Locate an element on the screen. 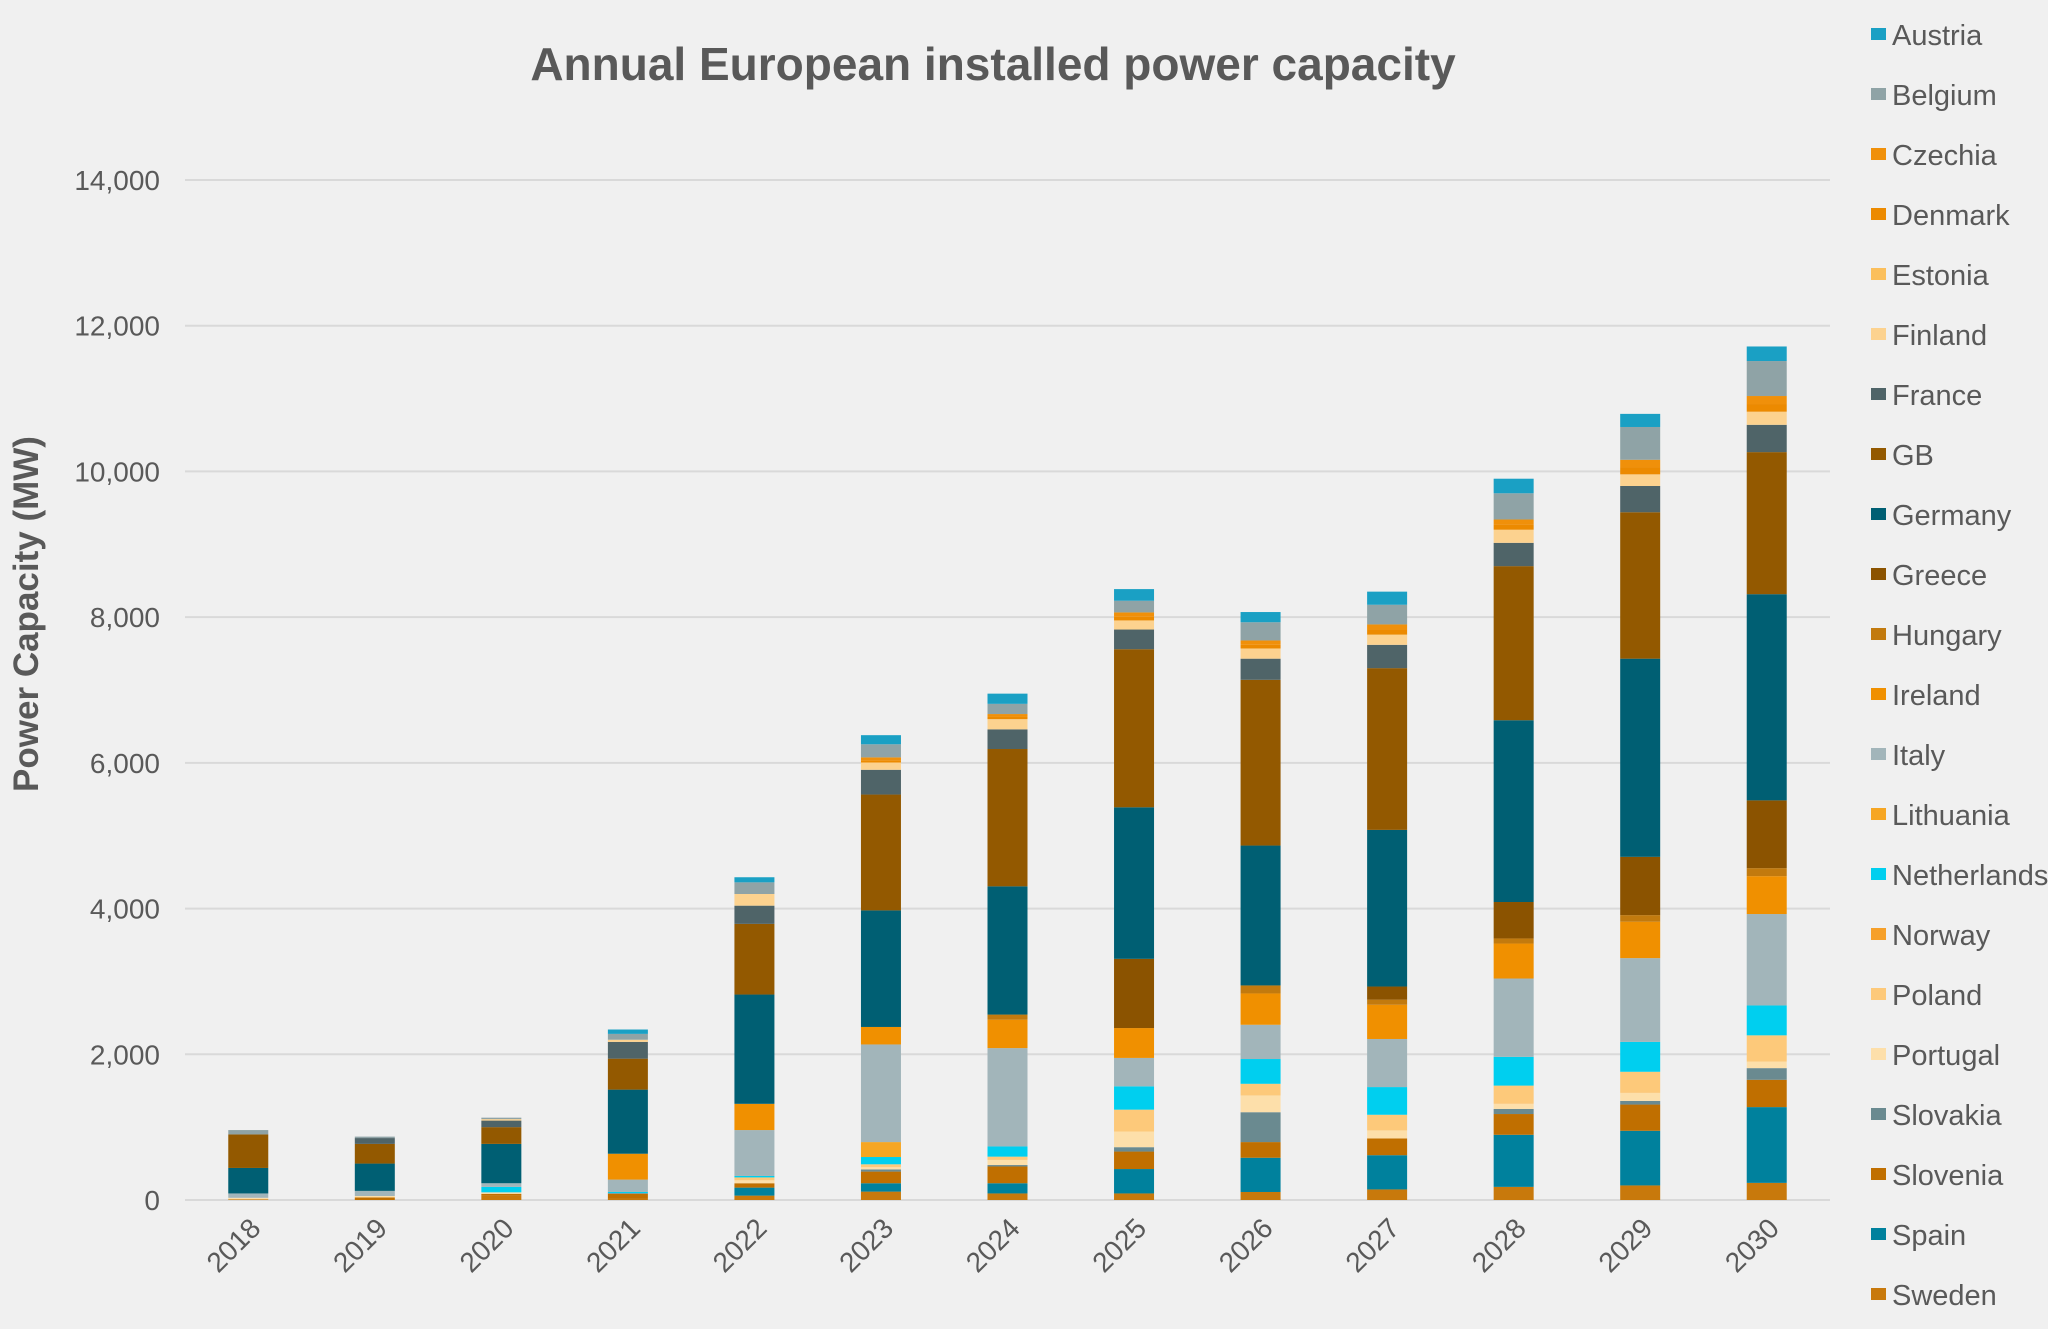 The width and height of the screenshot is (2048, 1329). y-tick-label: 8,000 is located at coordinates (125, 617).